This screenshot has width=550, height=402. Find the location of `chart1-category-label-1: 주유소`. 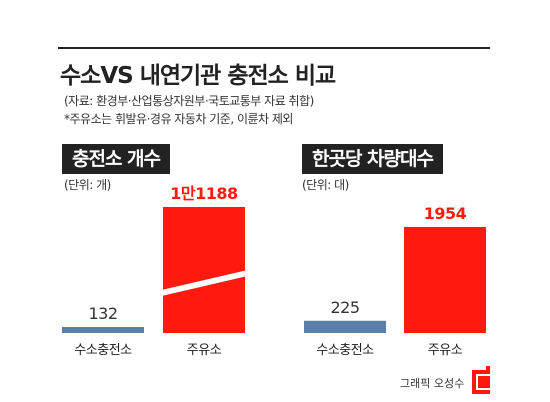

chart1-category-label-1: 주유소 is located at coordinates (204, 350).